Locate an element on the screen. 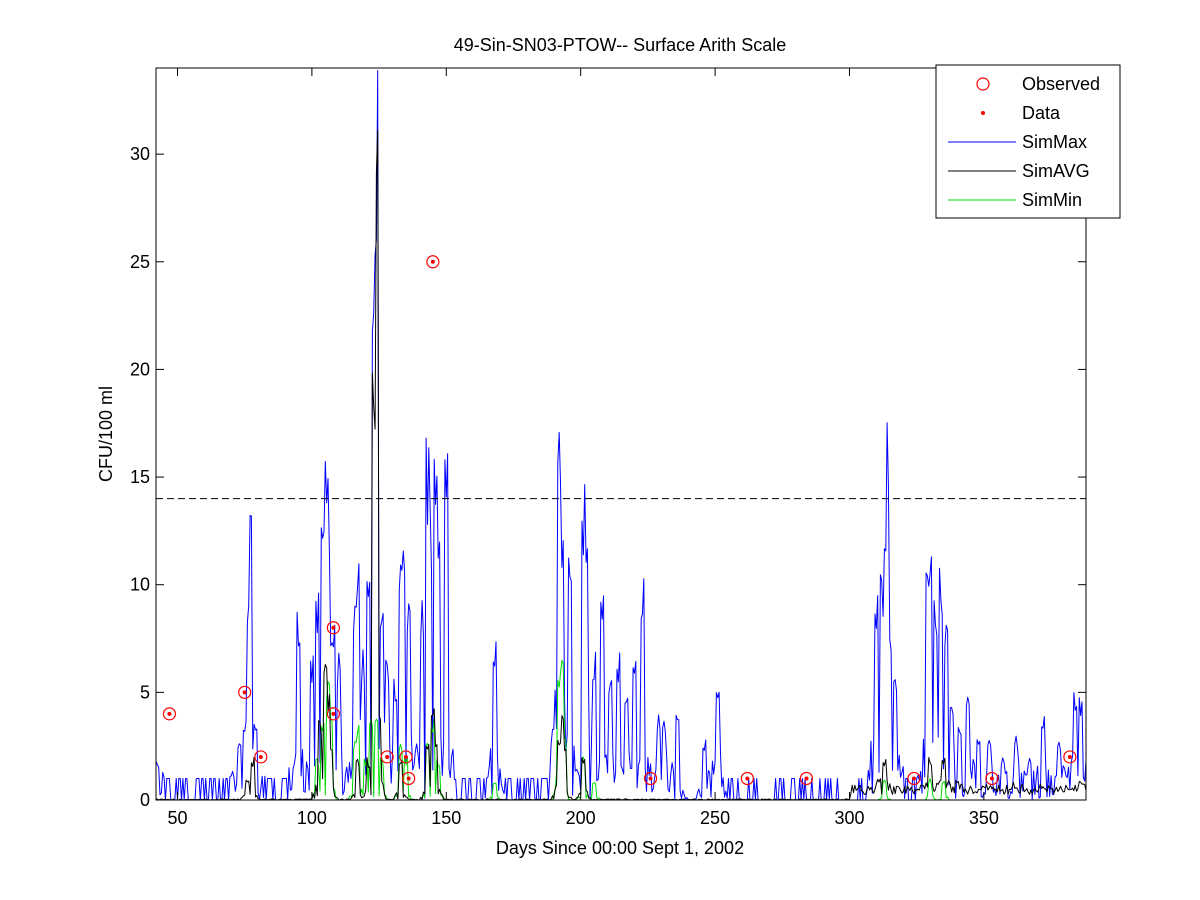 This screenshot has height=900, width=1200. legend-observed-label: Observed is located at coordinates (1061, 84).